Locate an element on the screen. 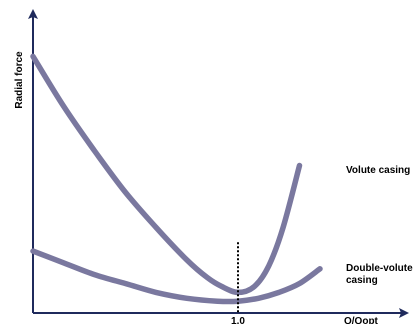 This screenshot has height=324, width=414. legend-label-volute-casing: Volute casing is located at coordinates (378, 170).